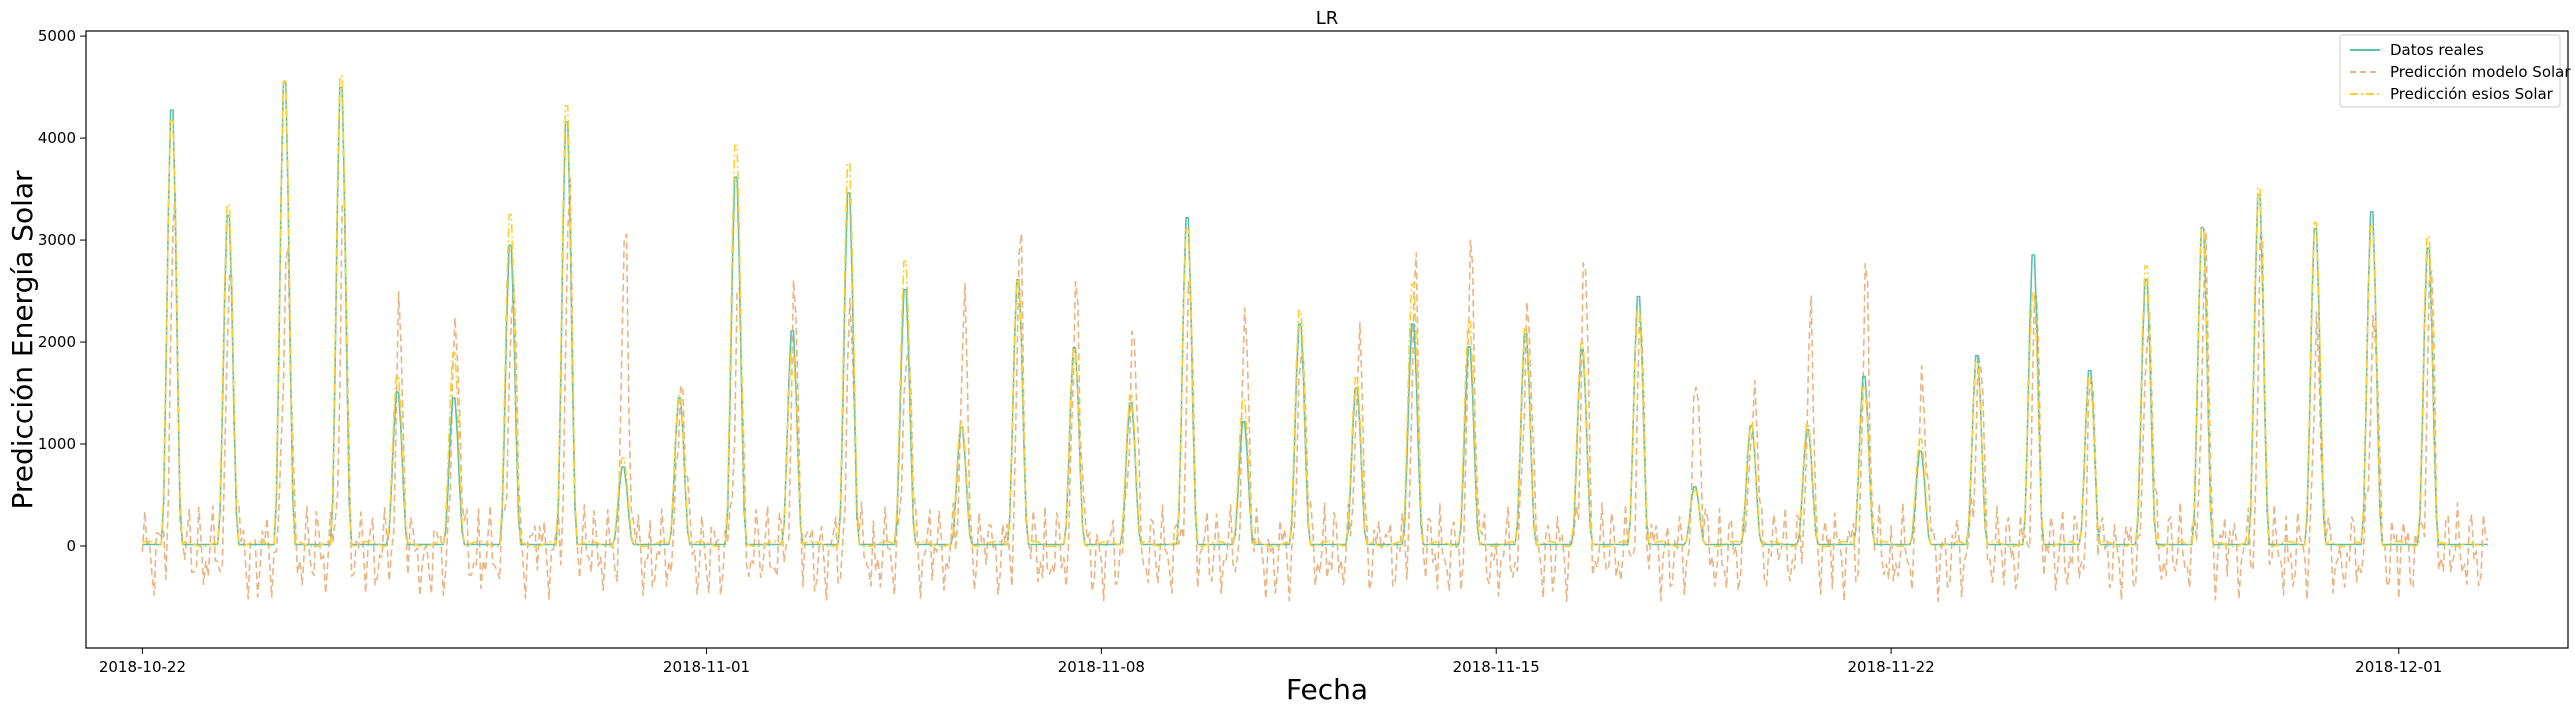  What do you see at coordinates (2472, 94) in the screenshot?
I see `legend-label-esios: Predicción esios Solar` at bounding box center [2472, 94].